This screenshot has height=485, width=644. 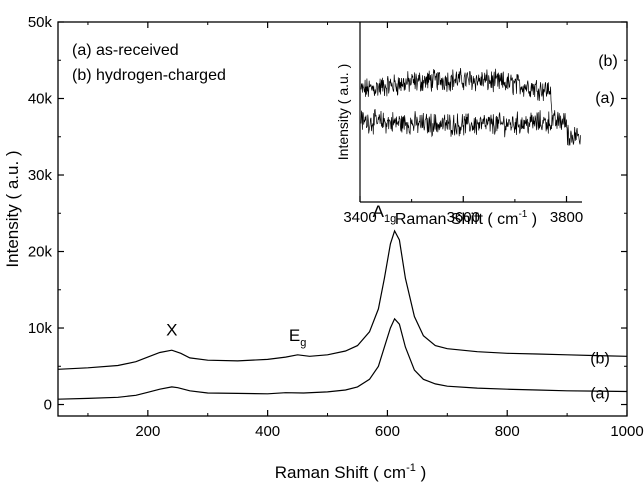 I want to click on inset-x-tick-label: 3600, so click(x=463, y=217).